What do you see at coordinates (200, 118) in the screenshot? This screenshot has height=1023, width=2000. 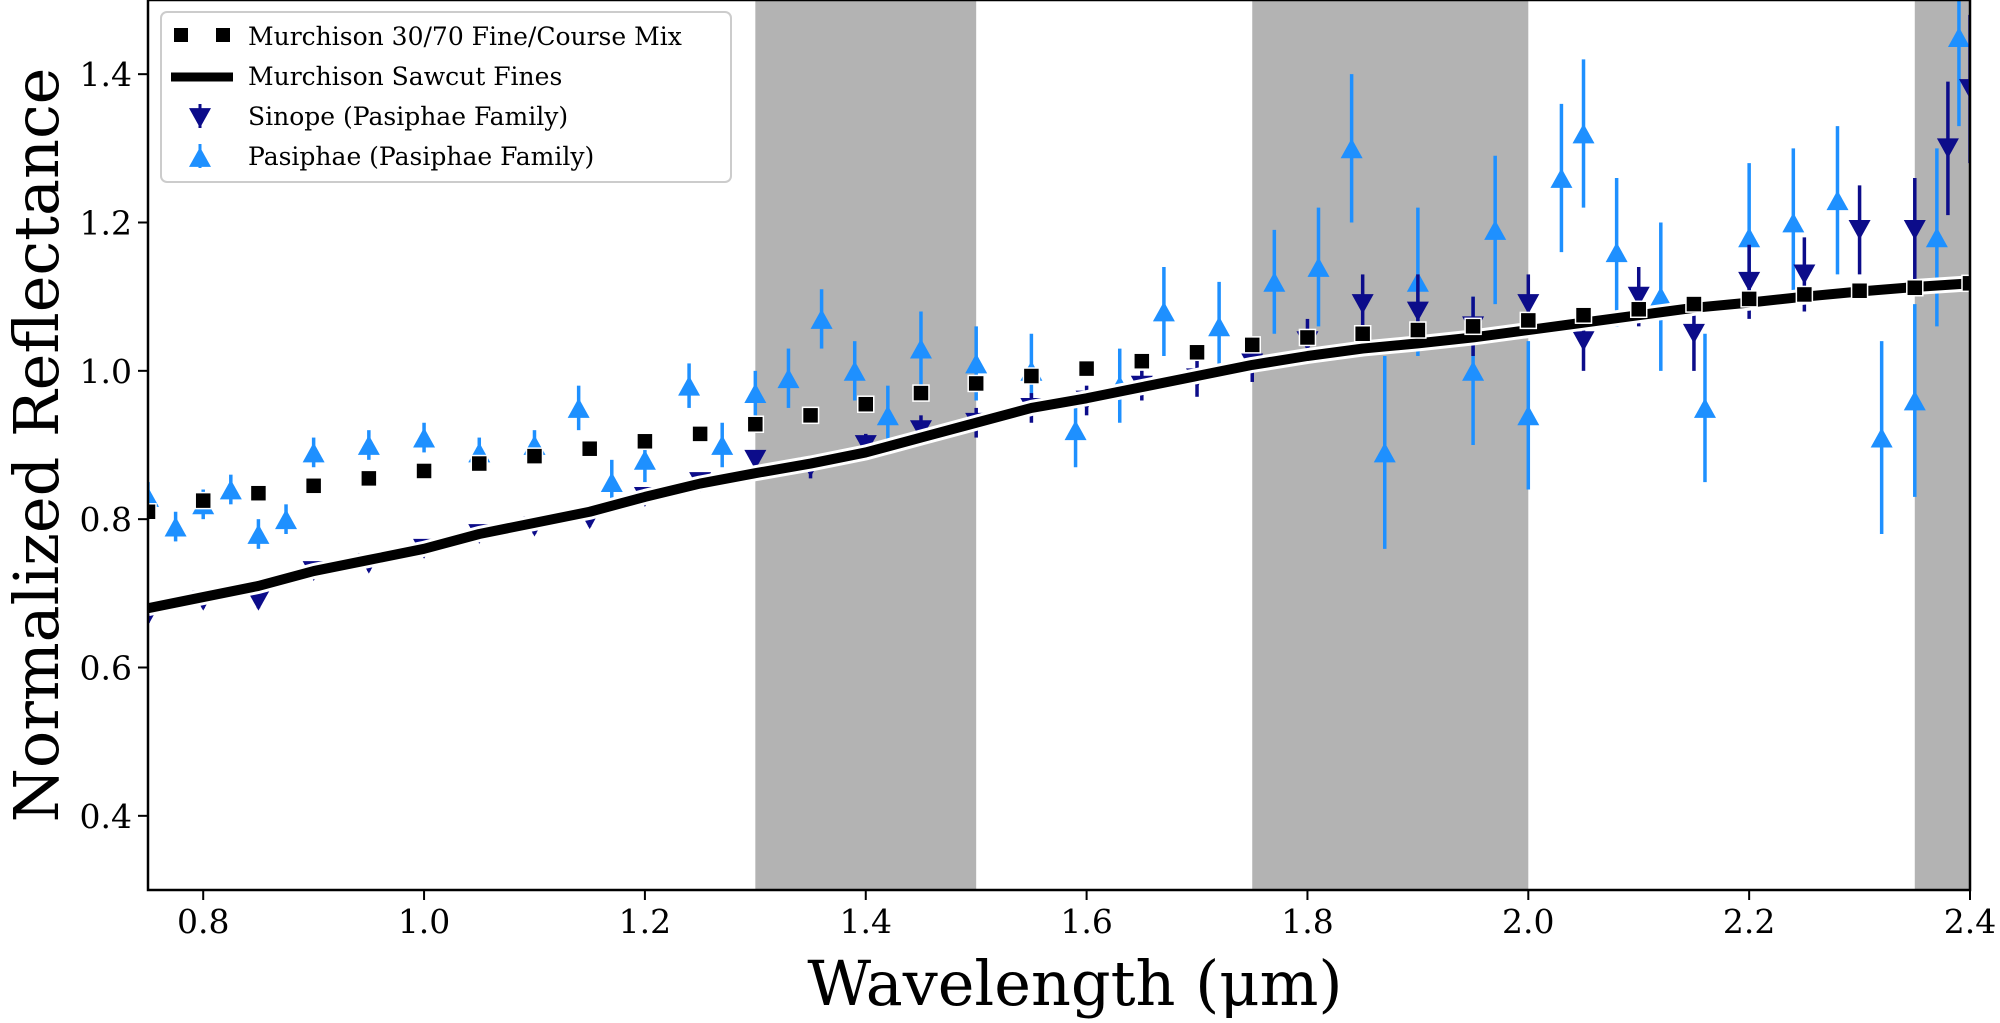 I see `legend-swatch-sinope` at bounding box center [200, 118].